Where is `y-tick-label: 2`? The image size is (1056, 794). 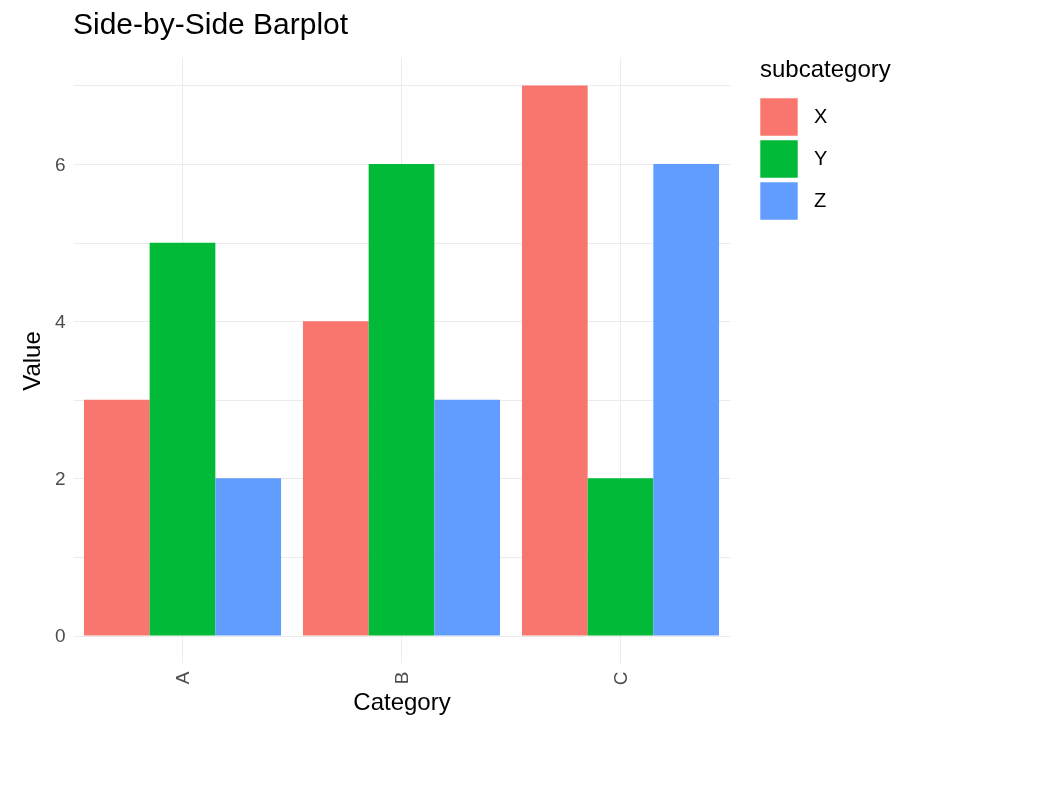
y-tick-label: 2 is located at coordinates (60, 478).